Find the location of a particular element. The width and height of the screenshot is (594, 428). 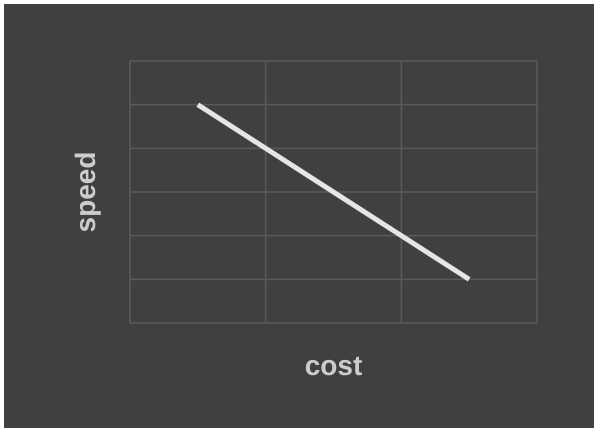

x-axis-title: cost is located at coordinates (333, 365).